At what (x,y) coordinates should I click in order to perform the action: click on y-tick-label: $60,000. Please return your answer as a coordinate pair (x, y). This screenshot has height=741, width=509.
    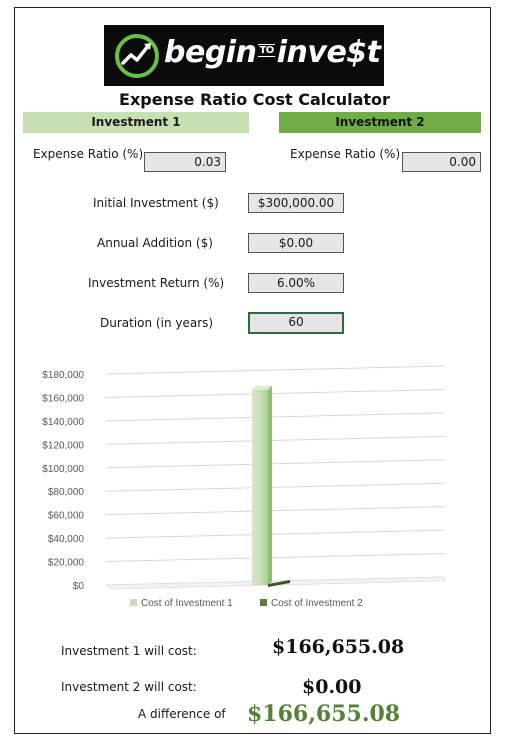
    Looking at the image, I should click on (66, 516).